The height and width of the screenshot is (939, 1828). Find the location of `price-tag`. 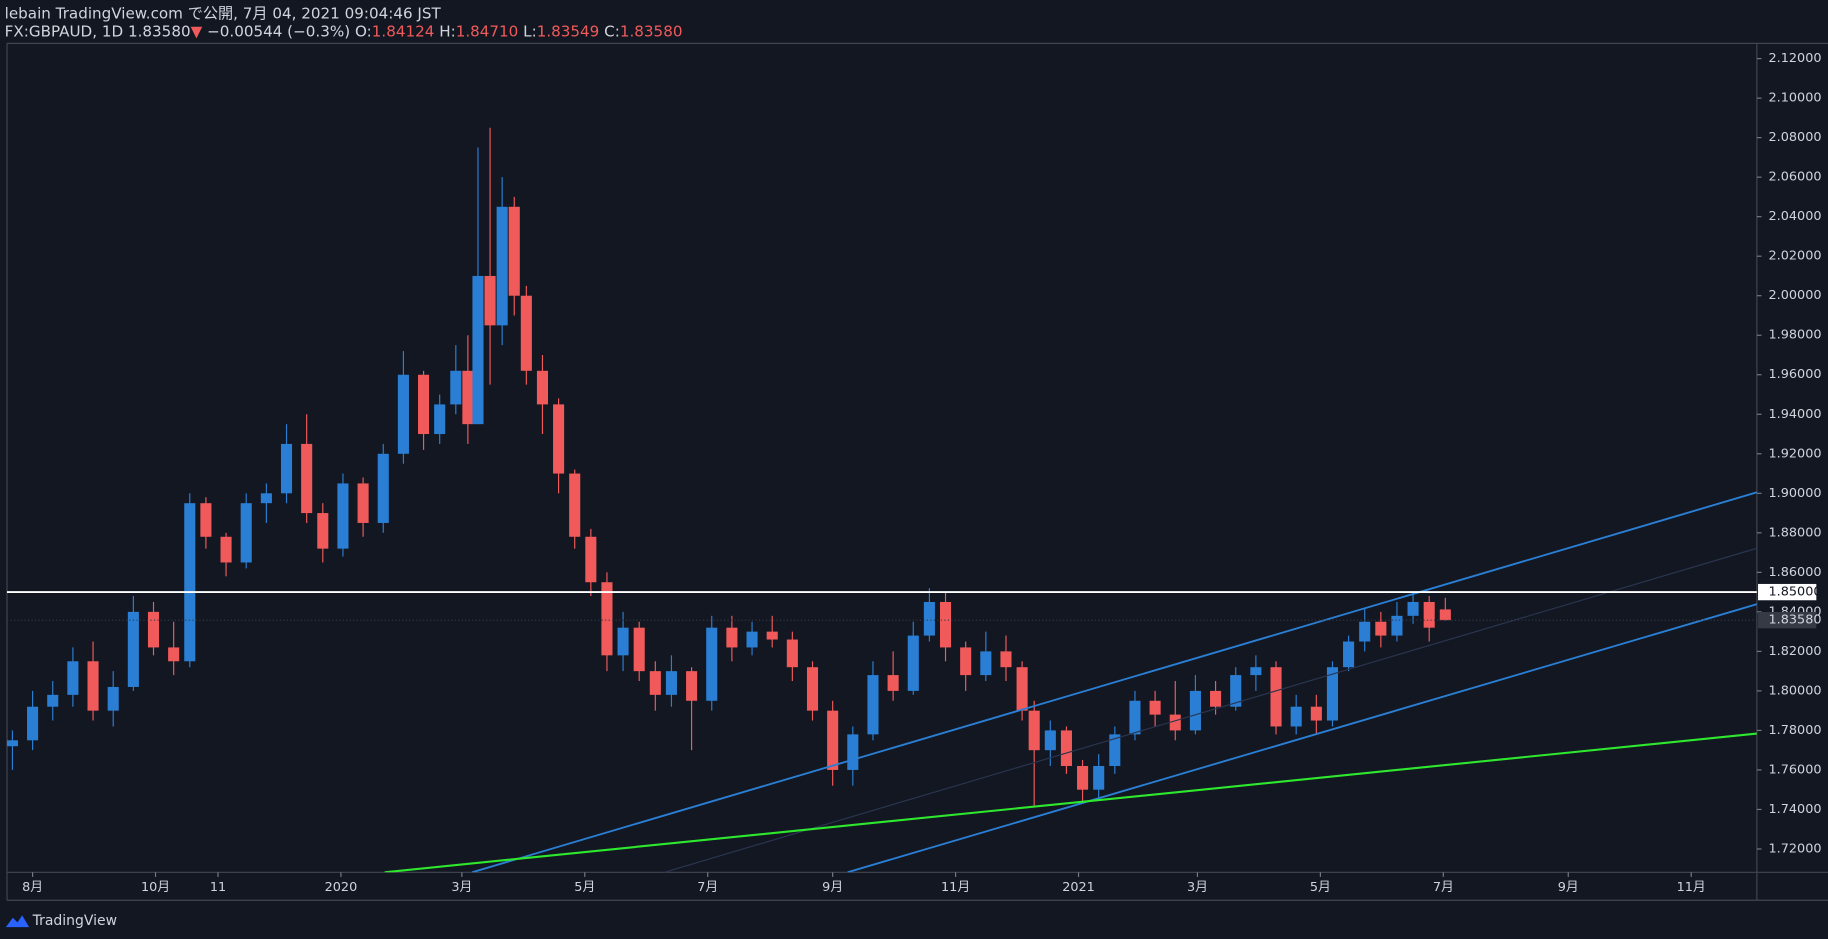

price-tag is located at coordinates (1787, 592).